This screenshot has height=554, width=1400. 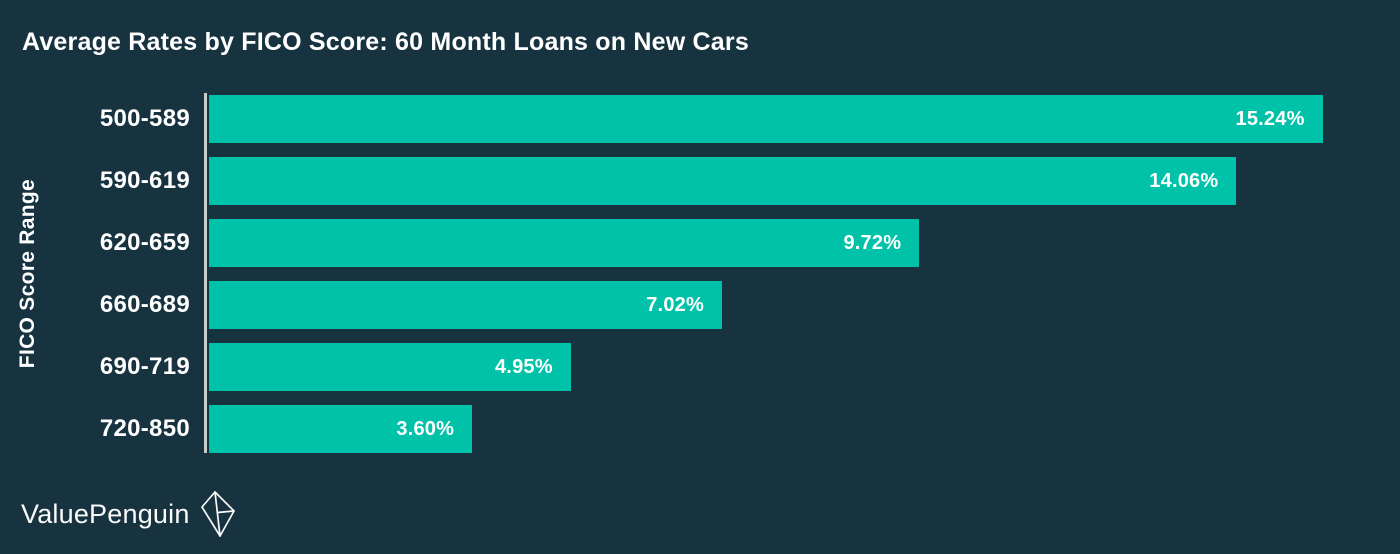 I want to click on bar-track: 15.24%, so click(x=804, y=119).